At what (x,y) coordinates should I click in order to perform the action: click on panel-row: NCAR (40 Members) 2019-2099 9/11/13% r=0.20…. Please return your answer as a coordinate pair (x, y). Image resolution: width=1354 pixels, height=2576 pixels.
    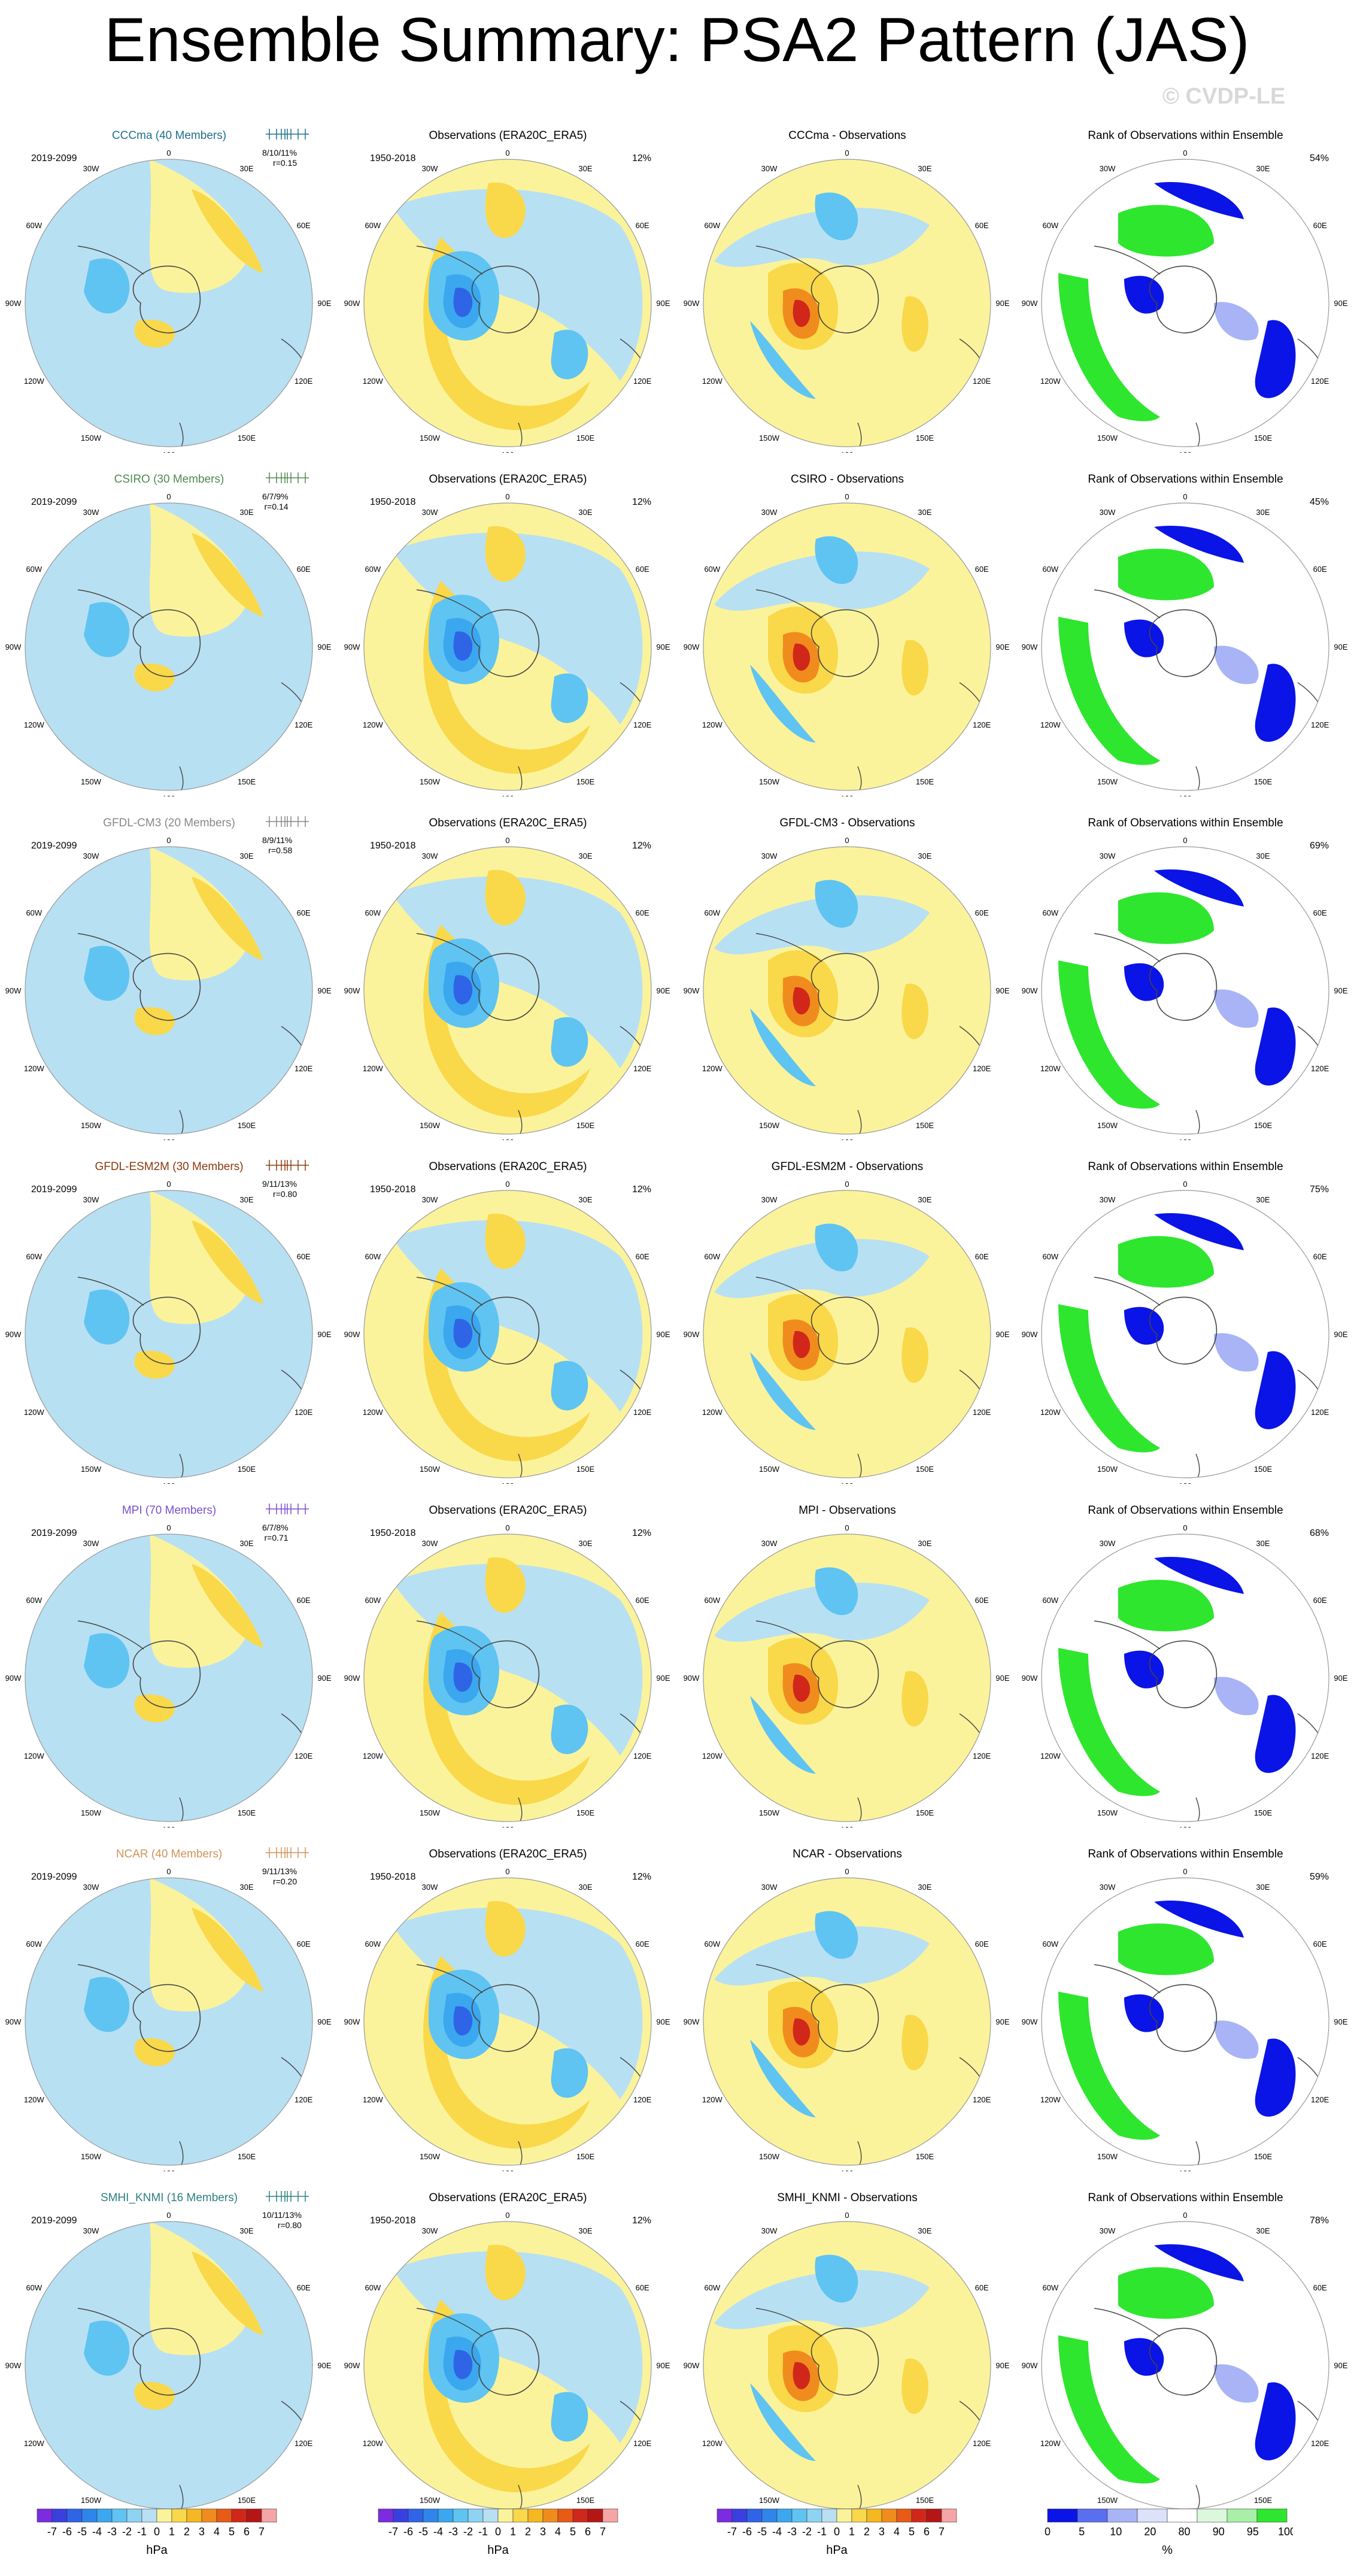
    Looking at the image, I should click on (677, 2009).